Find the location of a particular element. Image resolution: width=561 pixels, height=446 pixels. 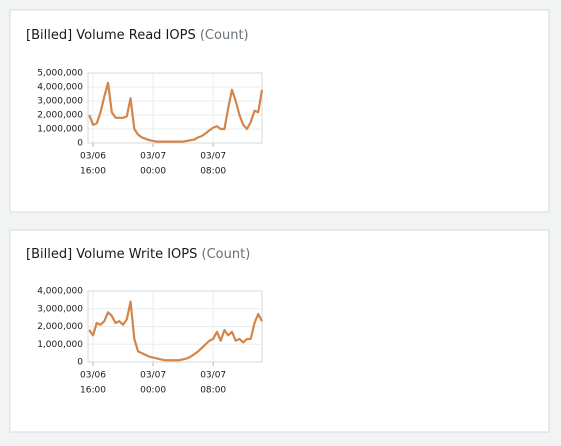

widget-title: [Billed] Volume Read IOPS (Count) is located at coordinates (137, 35).